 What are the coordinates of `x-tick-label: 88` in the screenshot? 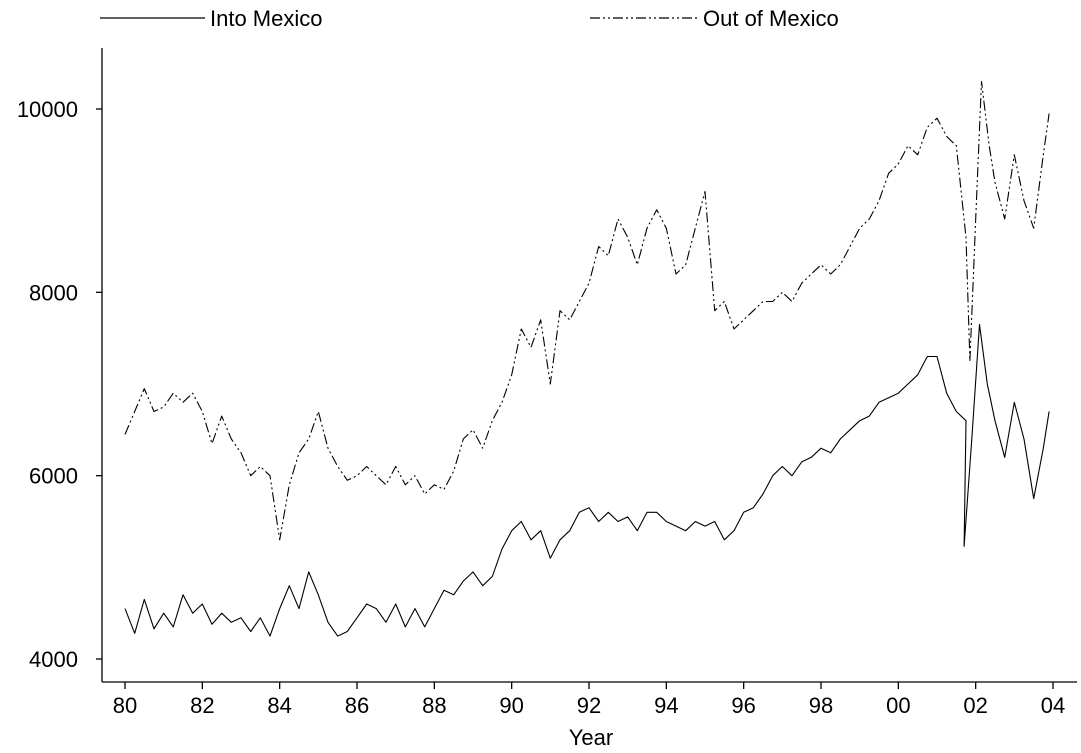 It's located at (434, 705).